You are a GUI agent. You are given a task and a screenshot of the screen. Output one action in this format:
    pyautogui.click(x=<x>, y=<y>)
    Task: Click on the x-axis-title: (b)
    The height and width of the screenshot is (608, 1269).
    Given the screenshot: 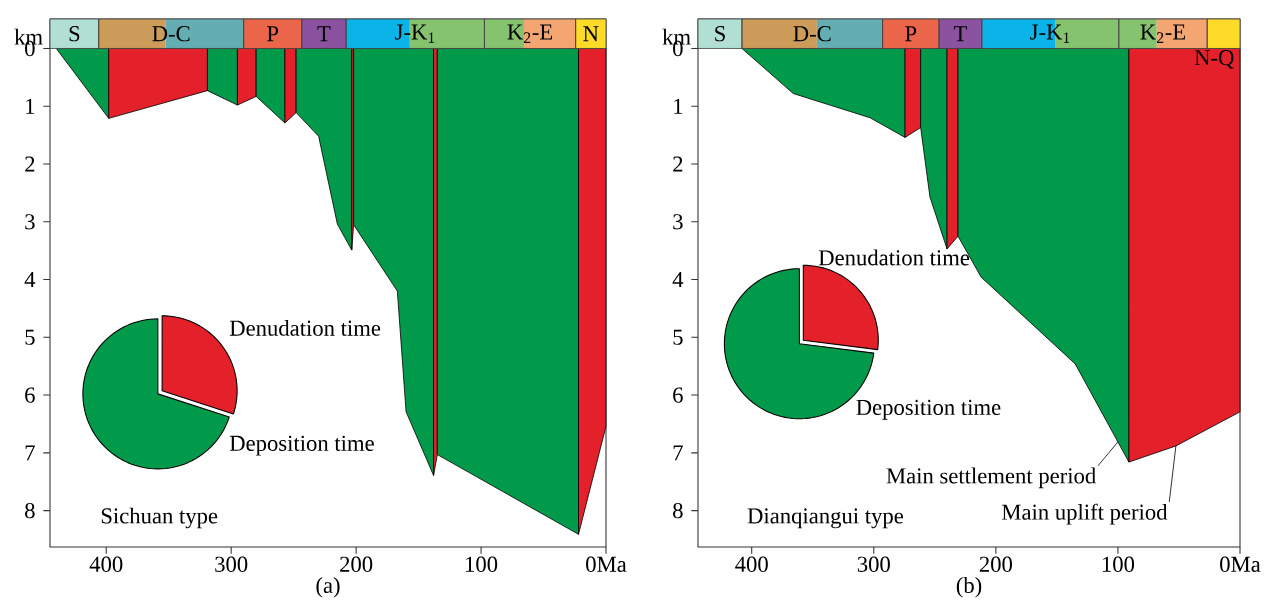 What is the action you would take?
    pyautogui.click(x=969, y=587)
    